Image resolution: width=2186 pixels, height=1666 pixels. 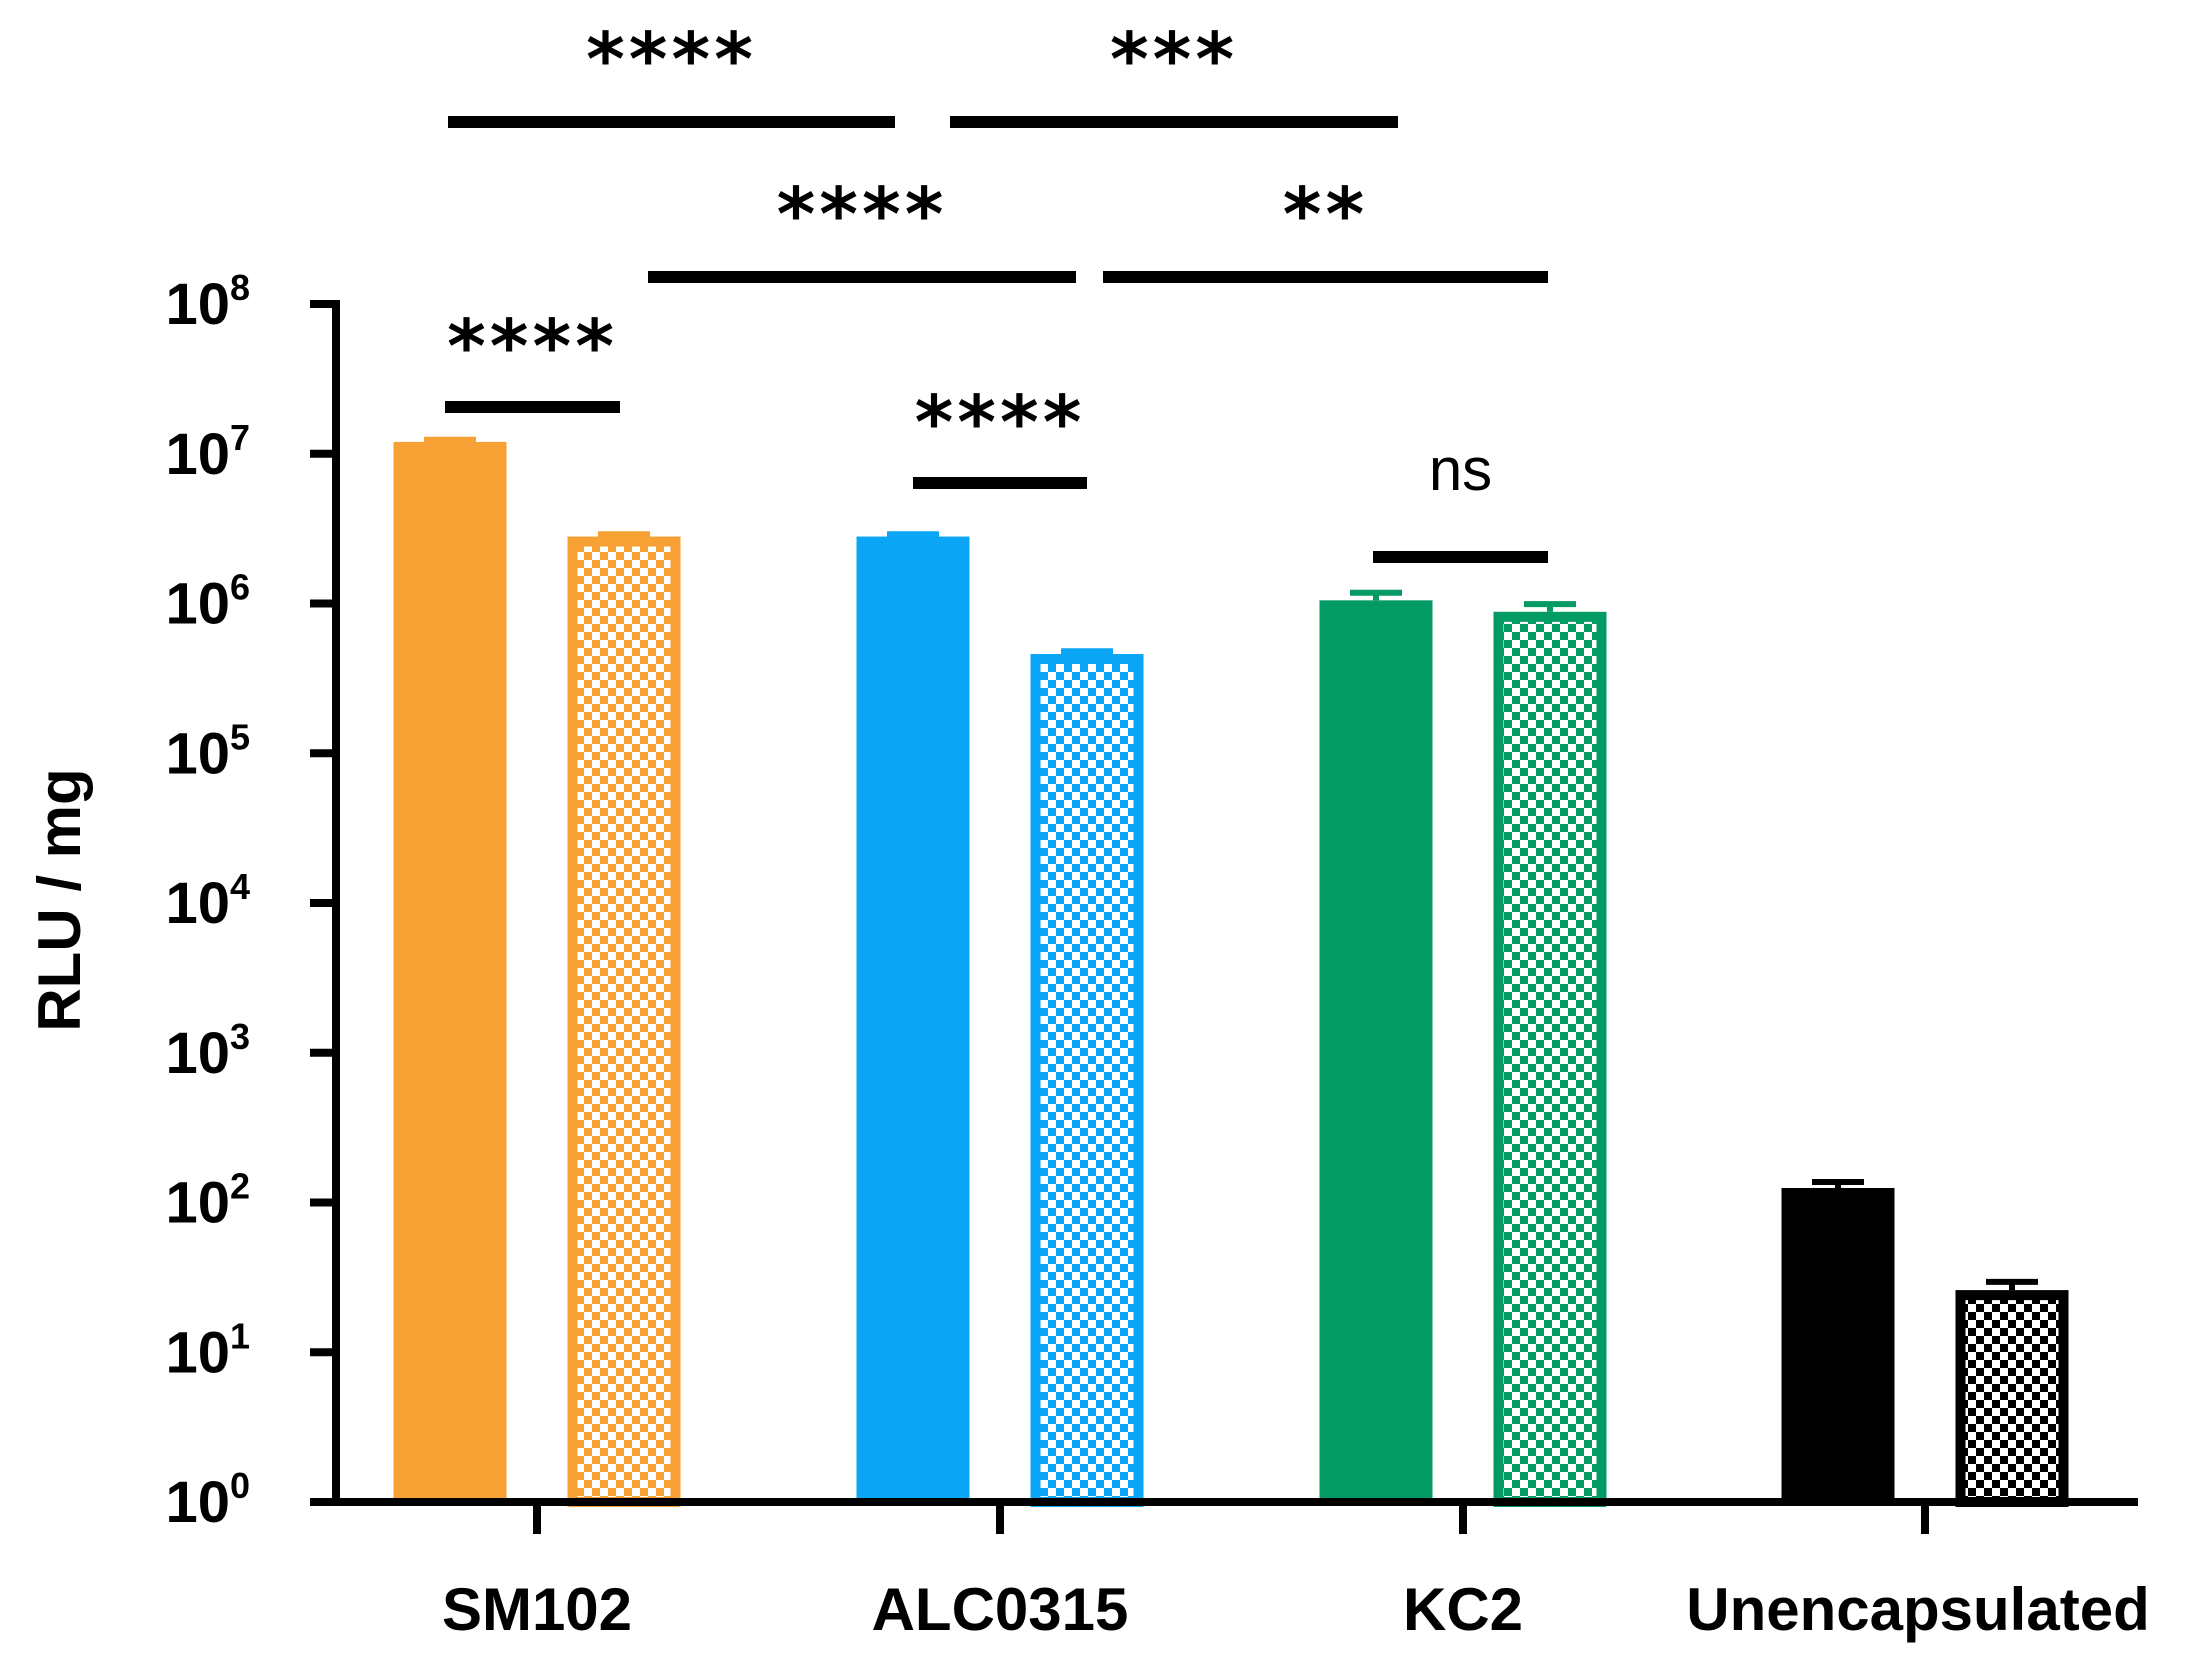 I want to click on bar-alc0315-solid, so click(x=913, y=1019).